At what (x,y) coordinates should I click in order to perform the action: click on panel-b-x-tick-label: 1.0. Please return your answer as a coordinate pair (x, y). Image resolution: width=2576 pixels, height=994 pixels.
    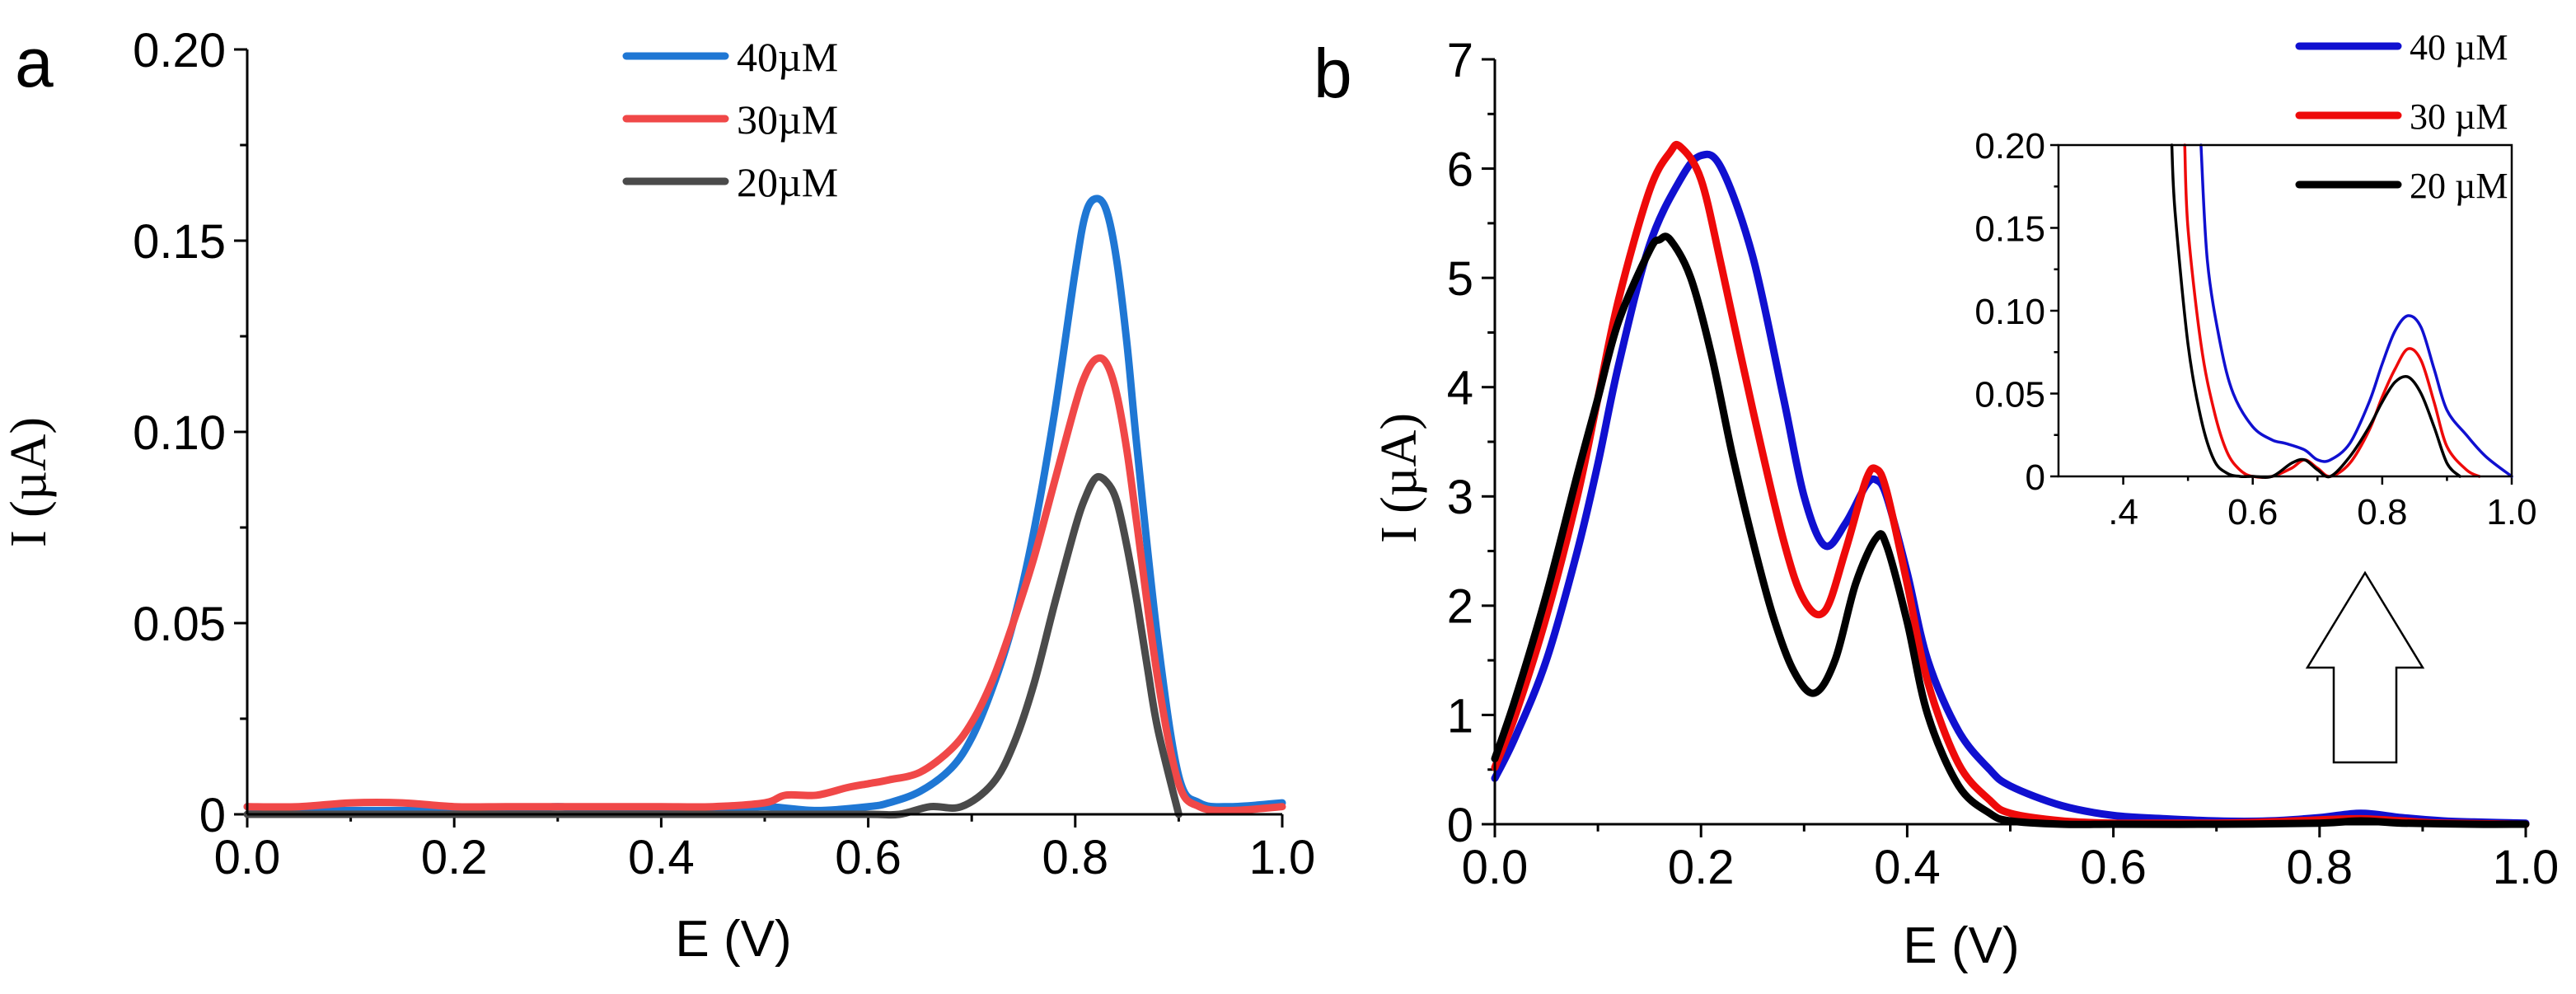
    Looking at the image, I should click on (2526, 867).